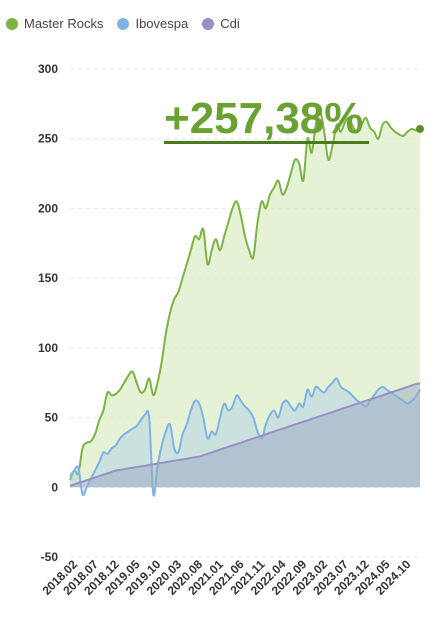 The height and width of the screenshot is (620, 446). Describe the element at coordinates (208, 23) in the screenshot. I see `legend-dot-cdi` at that location.